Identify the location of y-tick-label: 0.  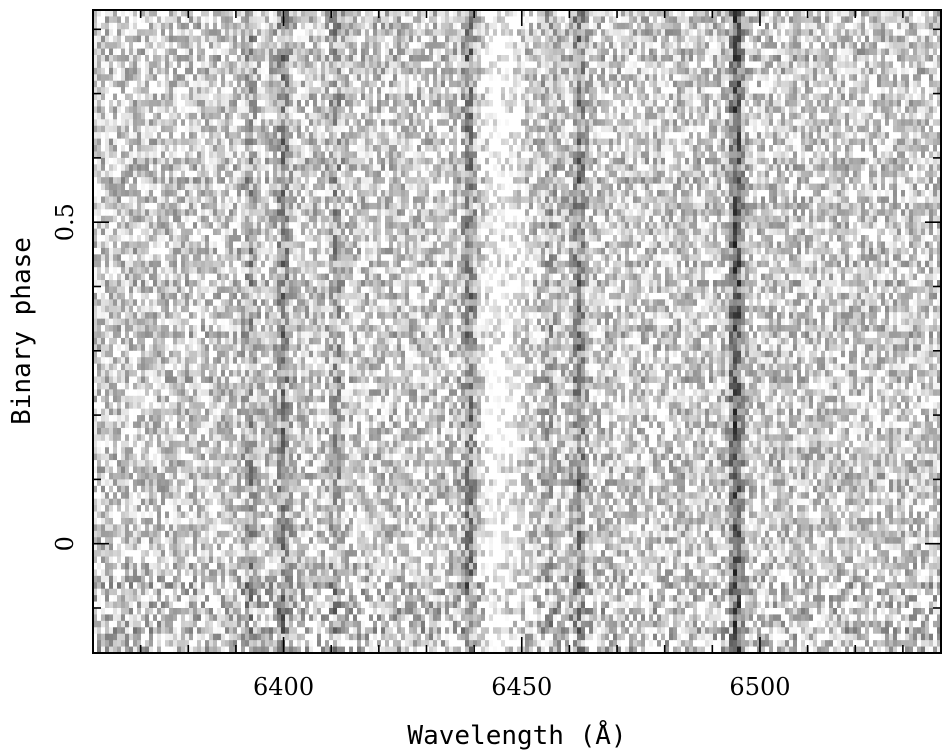
(65, 543).